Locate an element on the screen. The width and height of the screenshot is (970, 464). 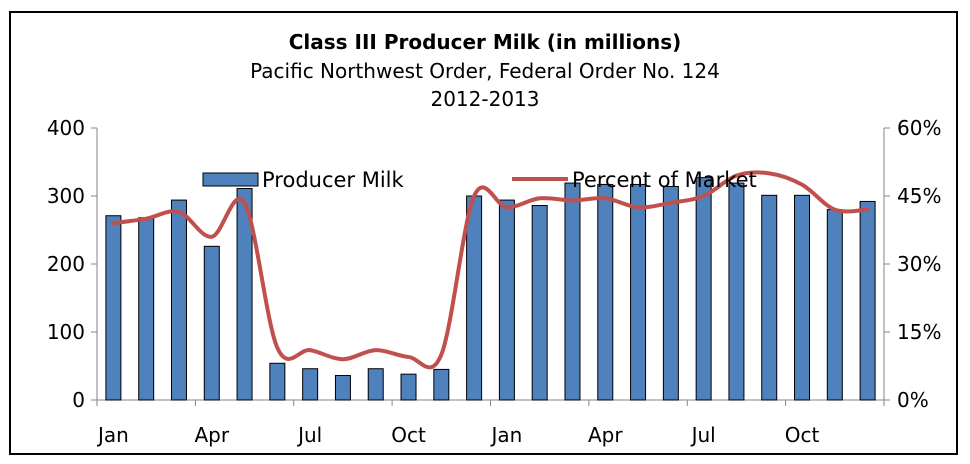
y-right-tick-label: 60% is located at coordinates (919, 128).